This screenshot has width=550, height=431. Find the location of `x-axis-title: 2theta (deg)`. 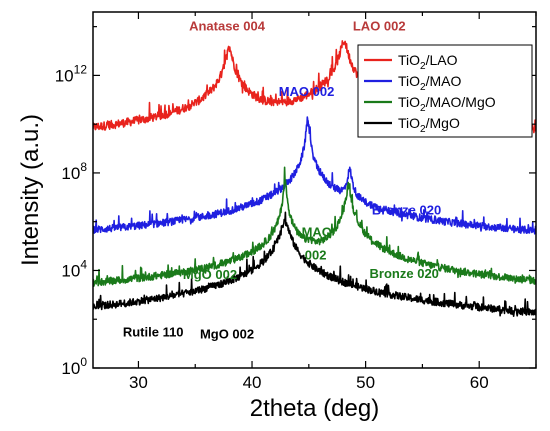

x-axis-title: 2theta (deg) is located at coordinates (314, 408).